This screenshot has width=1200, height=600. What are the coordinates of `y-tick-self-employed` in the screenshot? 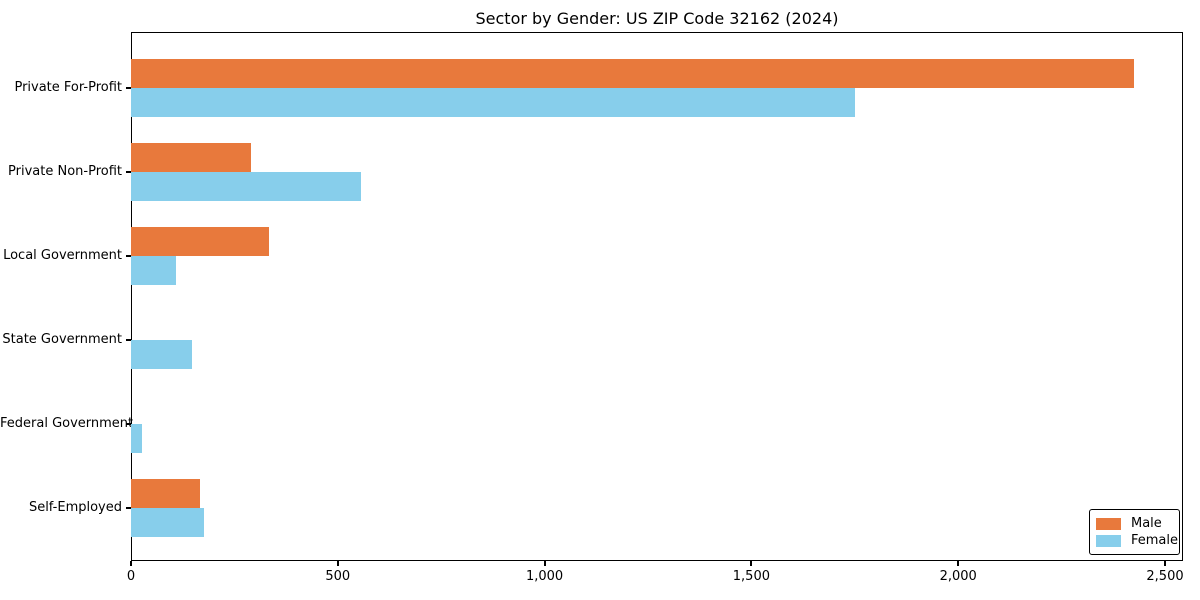 It's located at (128, 508).